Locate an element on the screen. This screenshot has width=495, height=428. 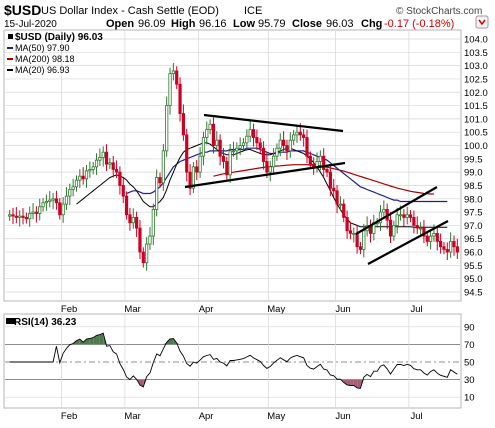
price-y-tick: 98.5 is located at coordinates (473, 186).